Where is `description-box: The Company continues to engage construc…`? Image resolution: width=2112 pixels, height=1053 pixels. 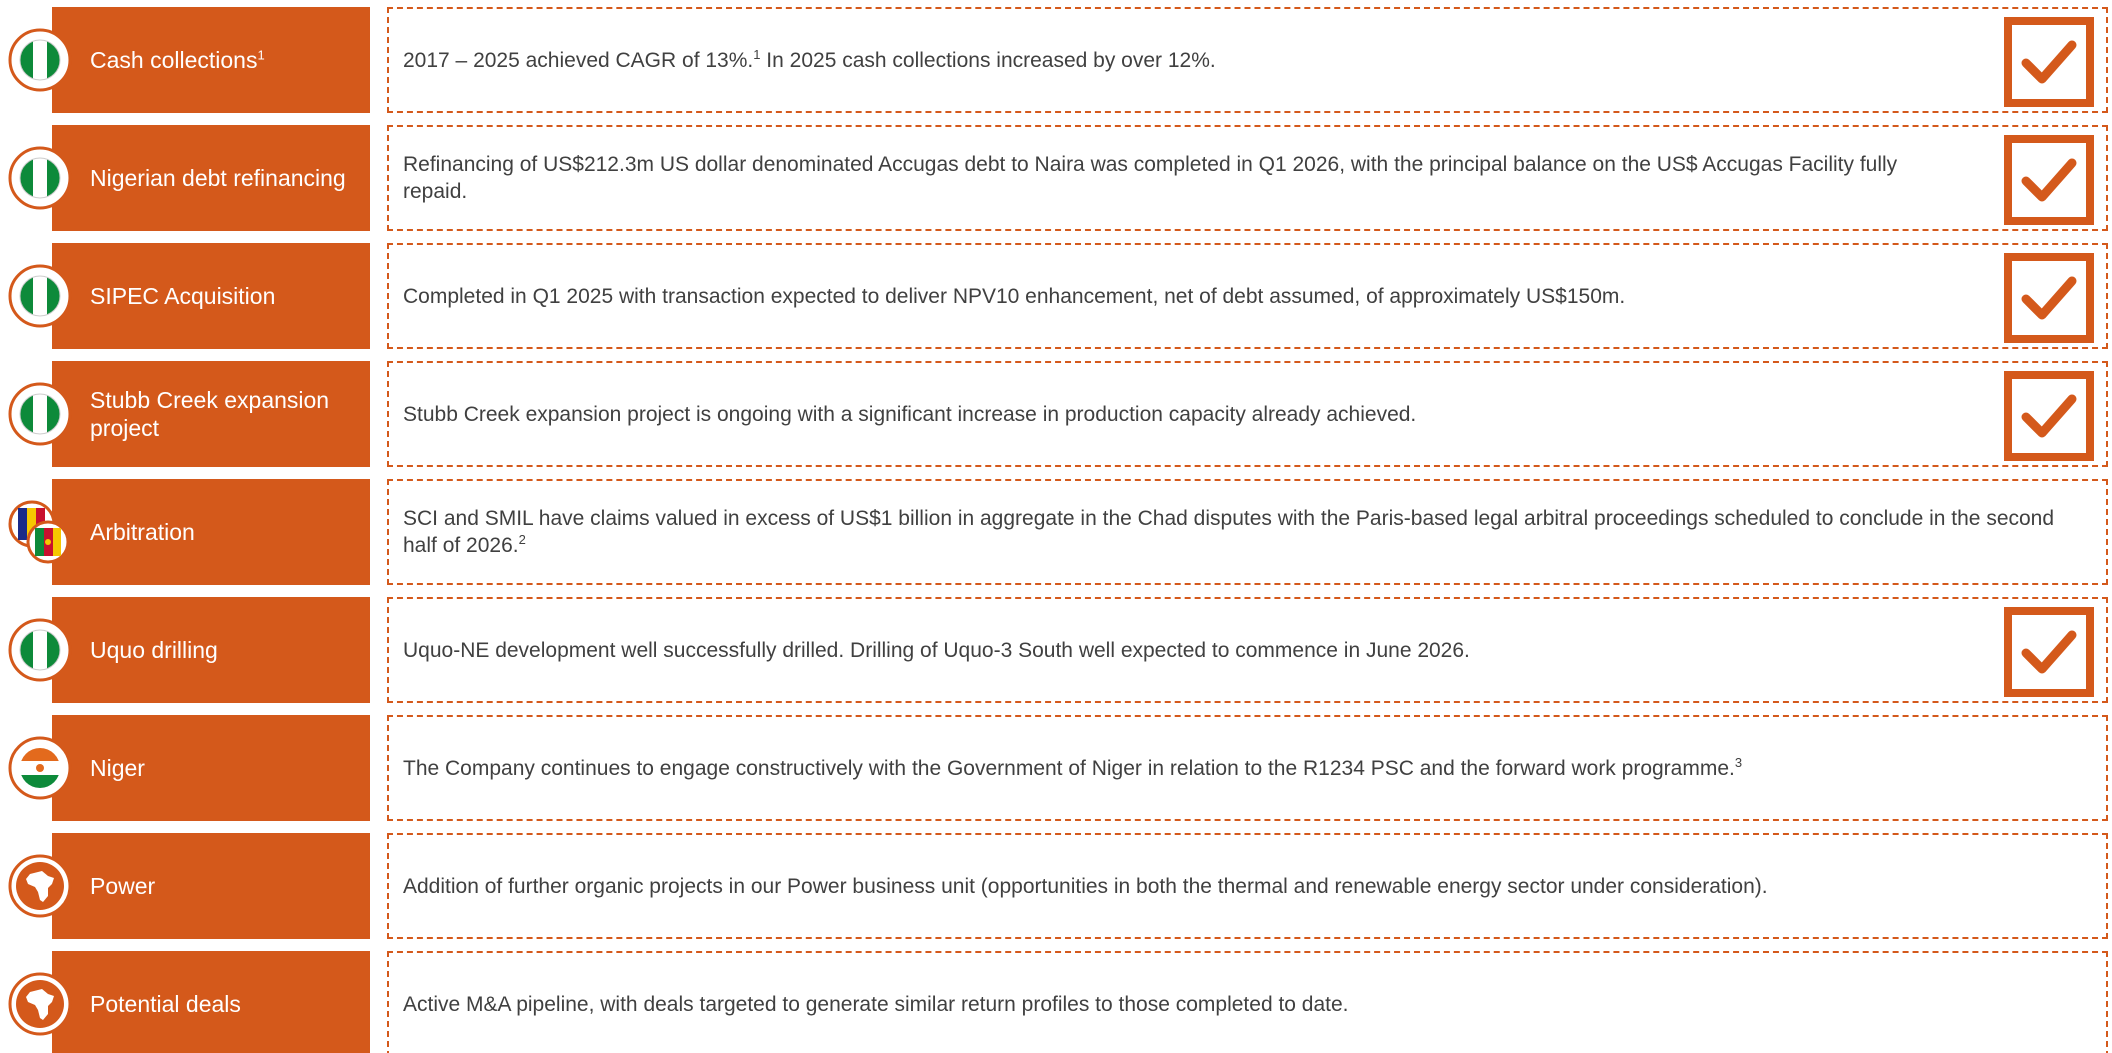
description-box: The Company continues to engage construc… is located at coordinates (1247, 768).